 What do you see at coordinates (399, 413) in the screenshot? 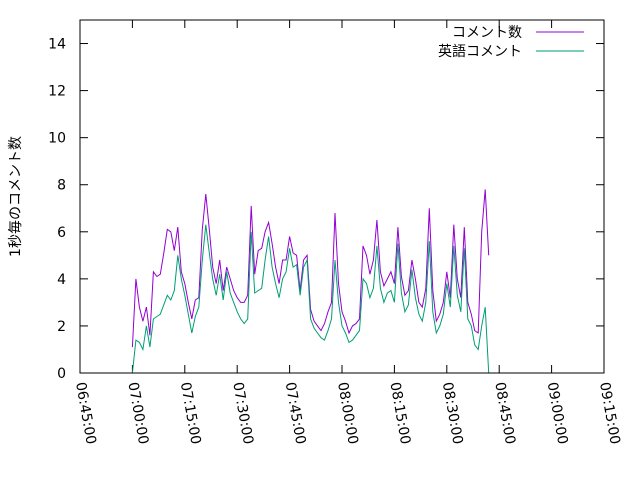
I see `x-tick-label: 08:15:00` at bounding box center [399, 413].